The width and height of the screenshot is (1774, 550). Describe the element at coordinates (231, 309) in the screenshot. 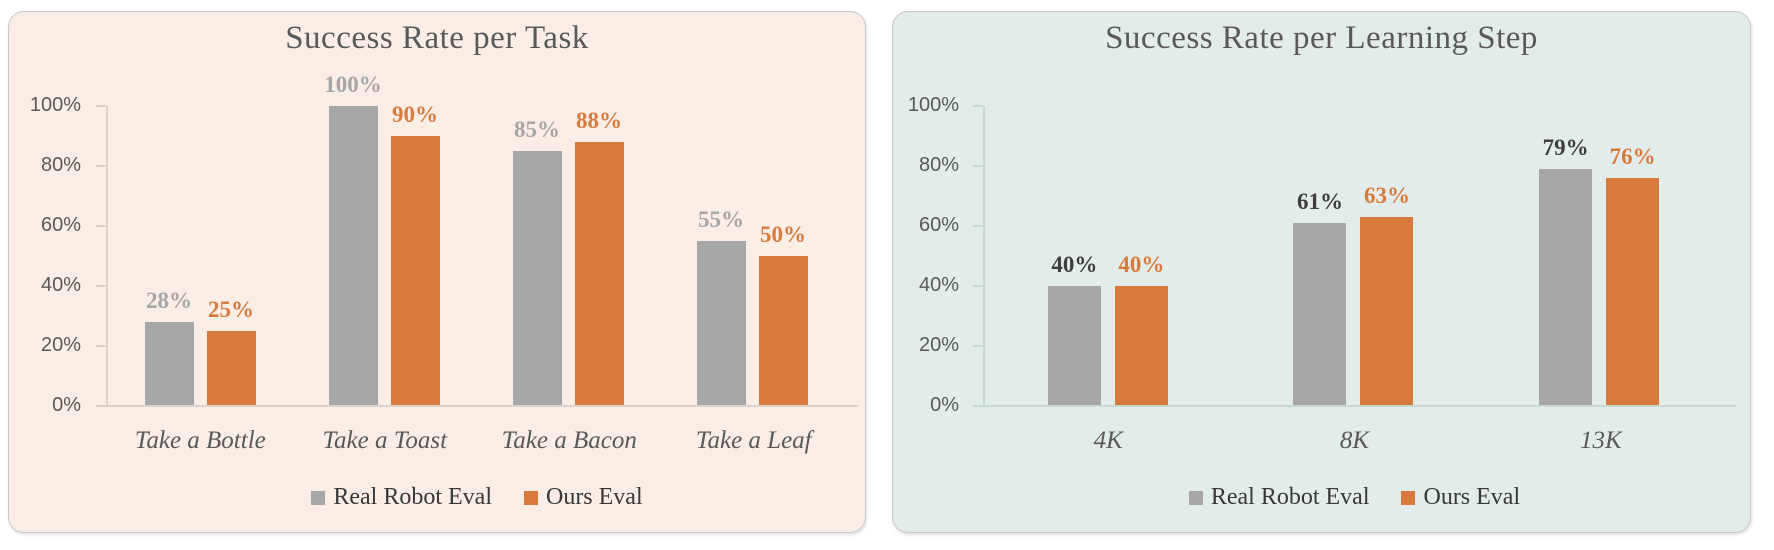

I see `bar-value-label: 25%` at that location.